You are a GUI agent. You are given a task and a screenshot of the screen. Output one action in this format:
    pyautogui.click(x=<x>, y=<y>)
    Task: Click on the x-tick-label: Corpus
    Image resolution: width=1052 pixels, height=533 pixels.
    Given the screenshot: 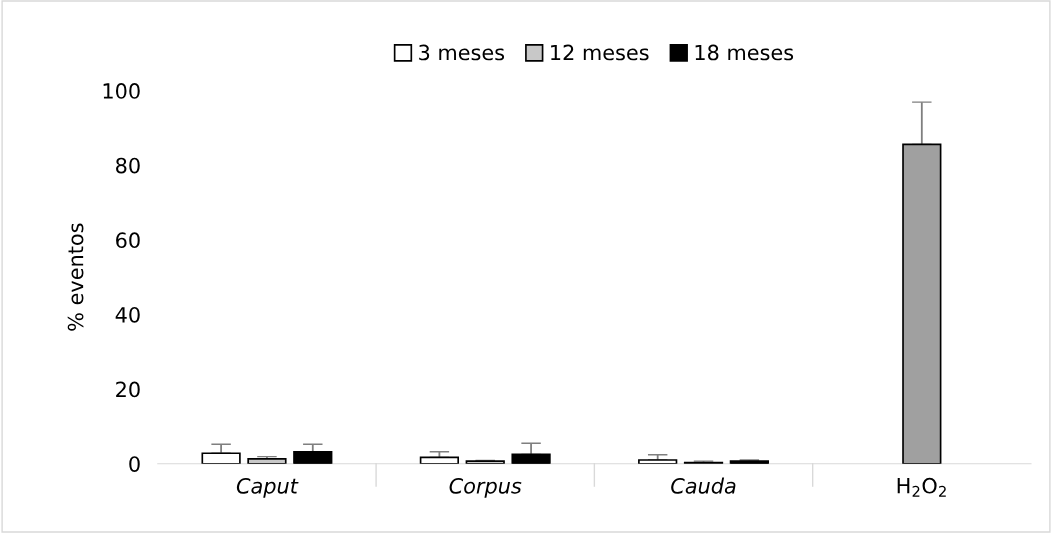 What is the action you would take?
    pyautogui.click(x=485, y=487)
    